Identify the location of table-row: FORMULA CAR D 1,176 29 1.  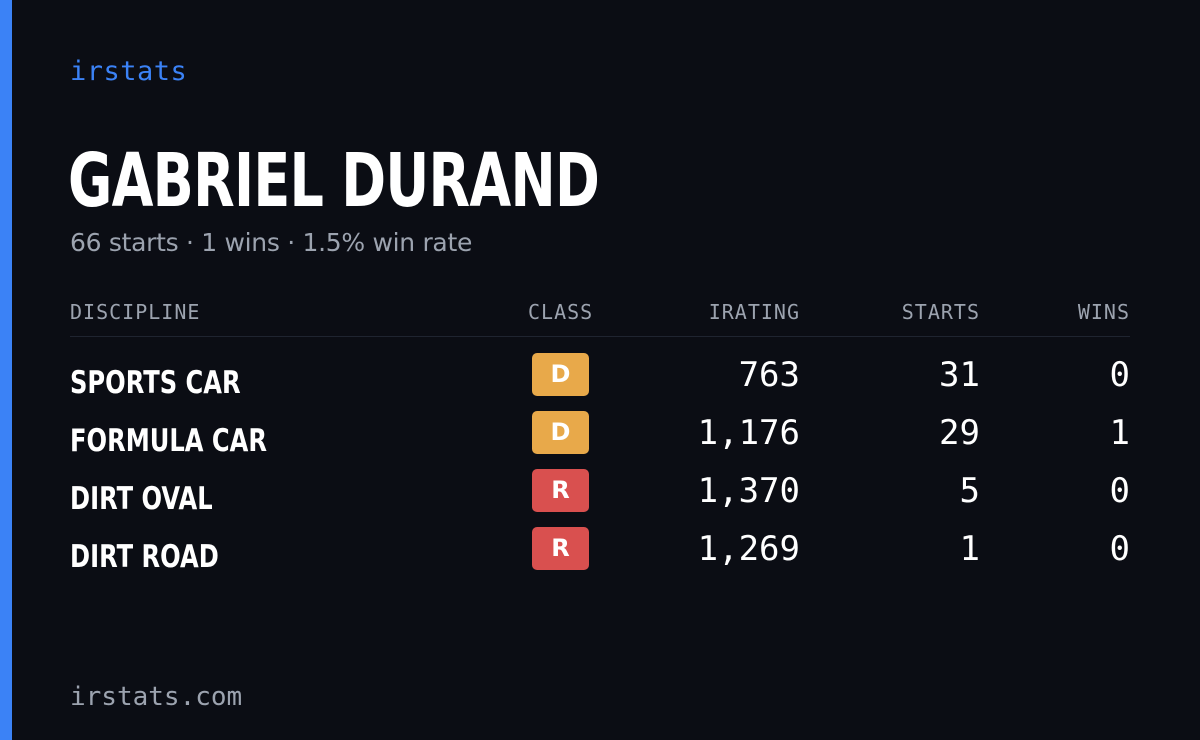
(600, 440).